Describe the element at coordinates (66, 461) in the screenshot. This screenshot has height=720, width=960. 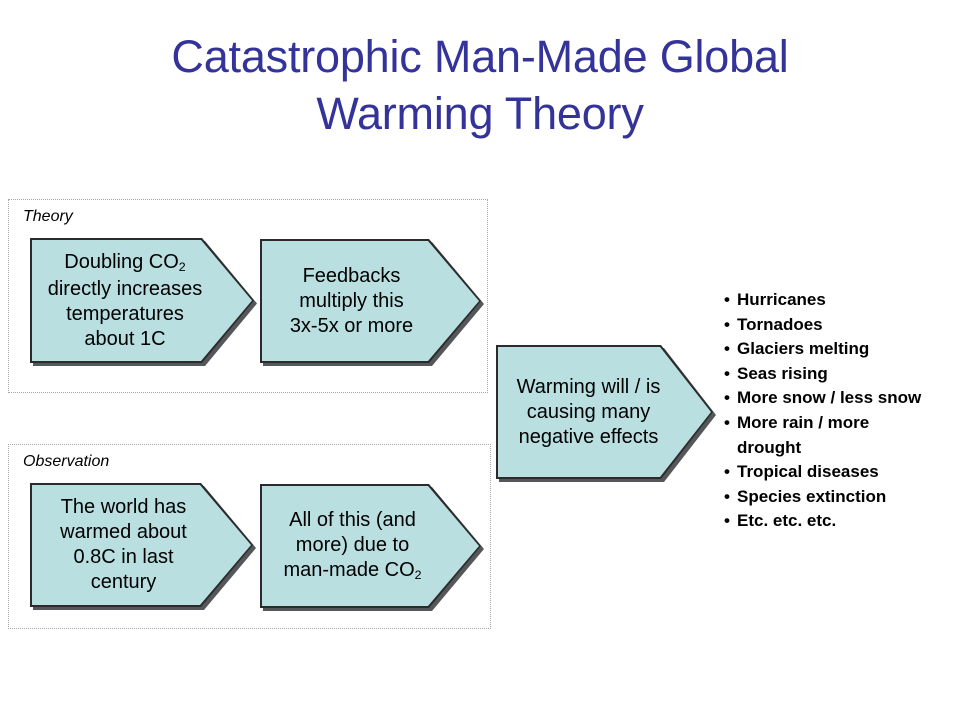
I see `panel-observation-label: Observation` at that location.